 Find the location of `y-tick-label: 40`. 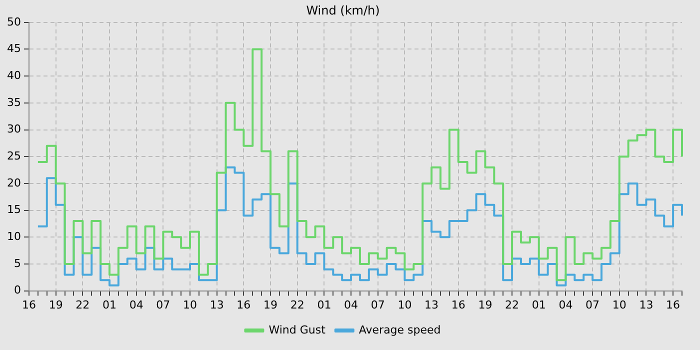

y-tick-label: 40 is located at coordinates (13, 75).